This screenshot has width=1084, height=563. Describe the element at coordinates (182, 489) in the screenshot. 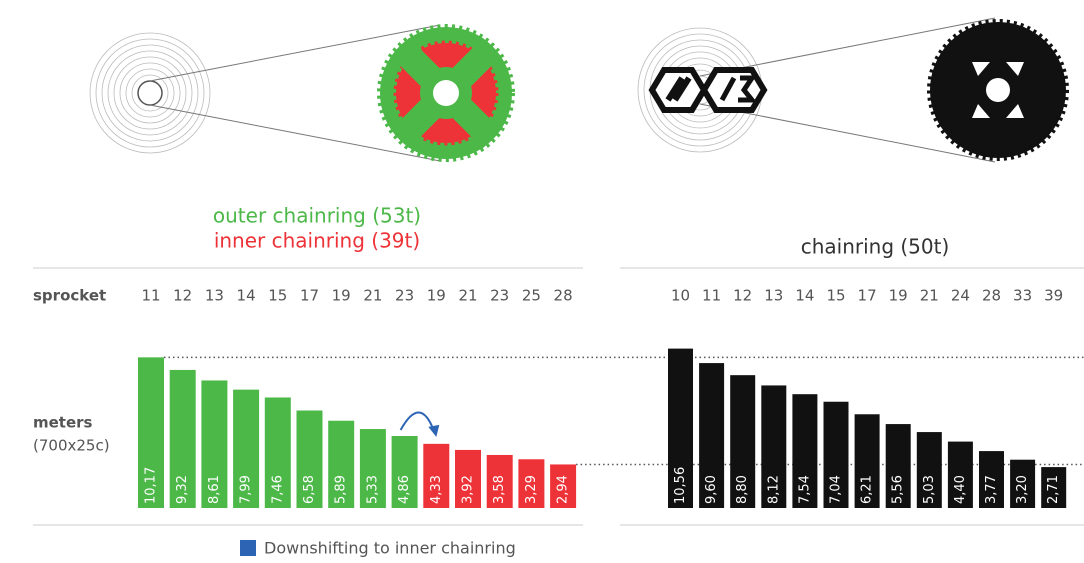

I see `value-label: 9,32` at that location.